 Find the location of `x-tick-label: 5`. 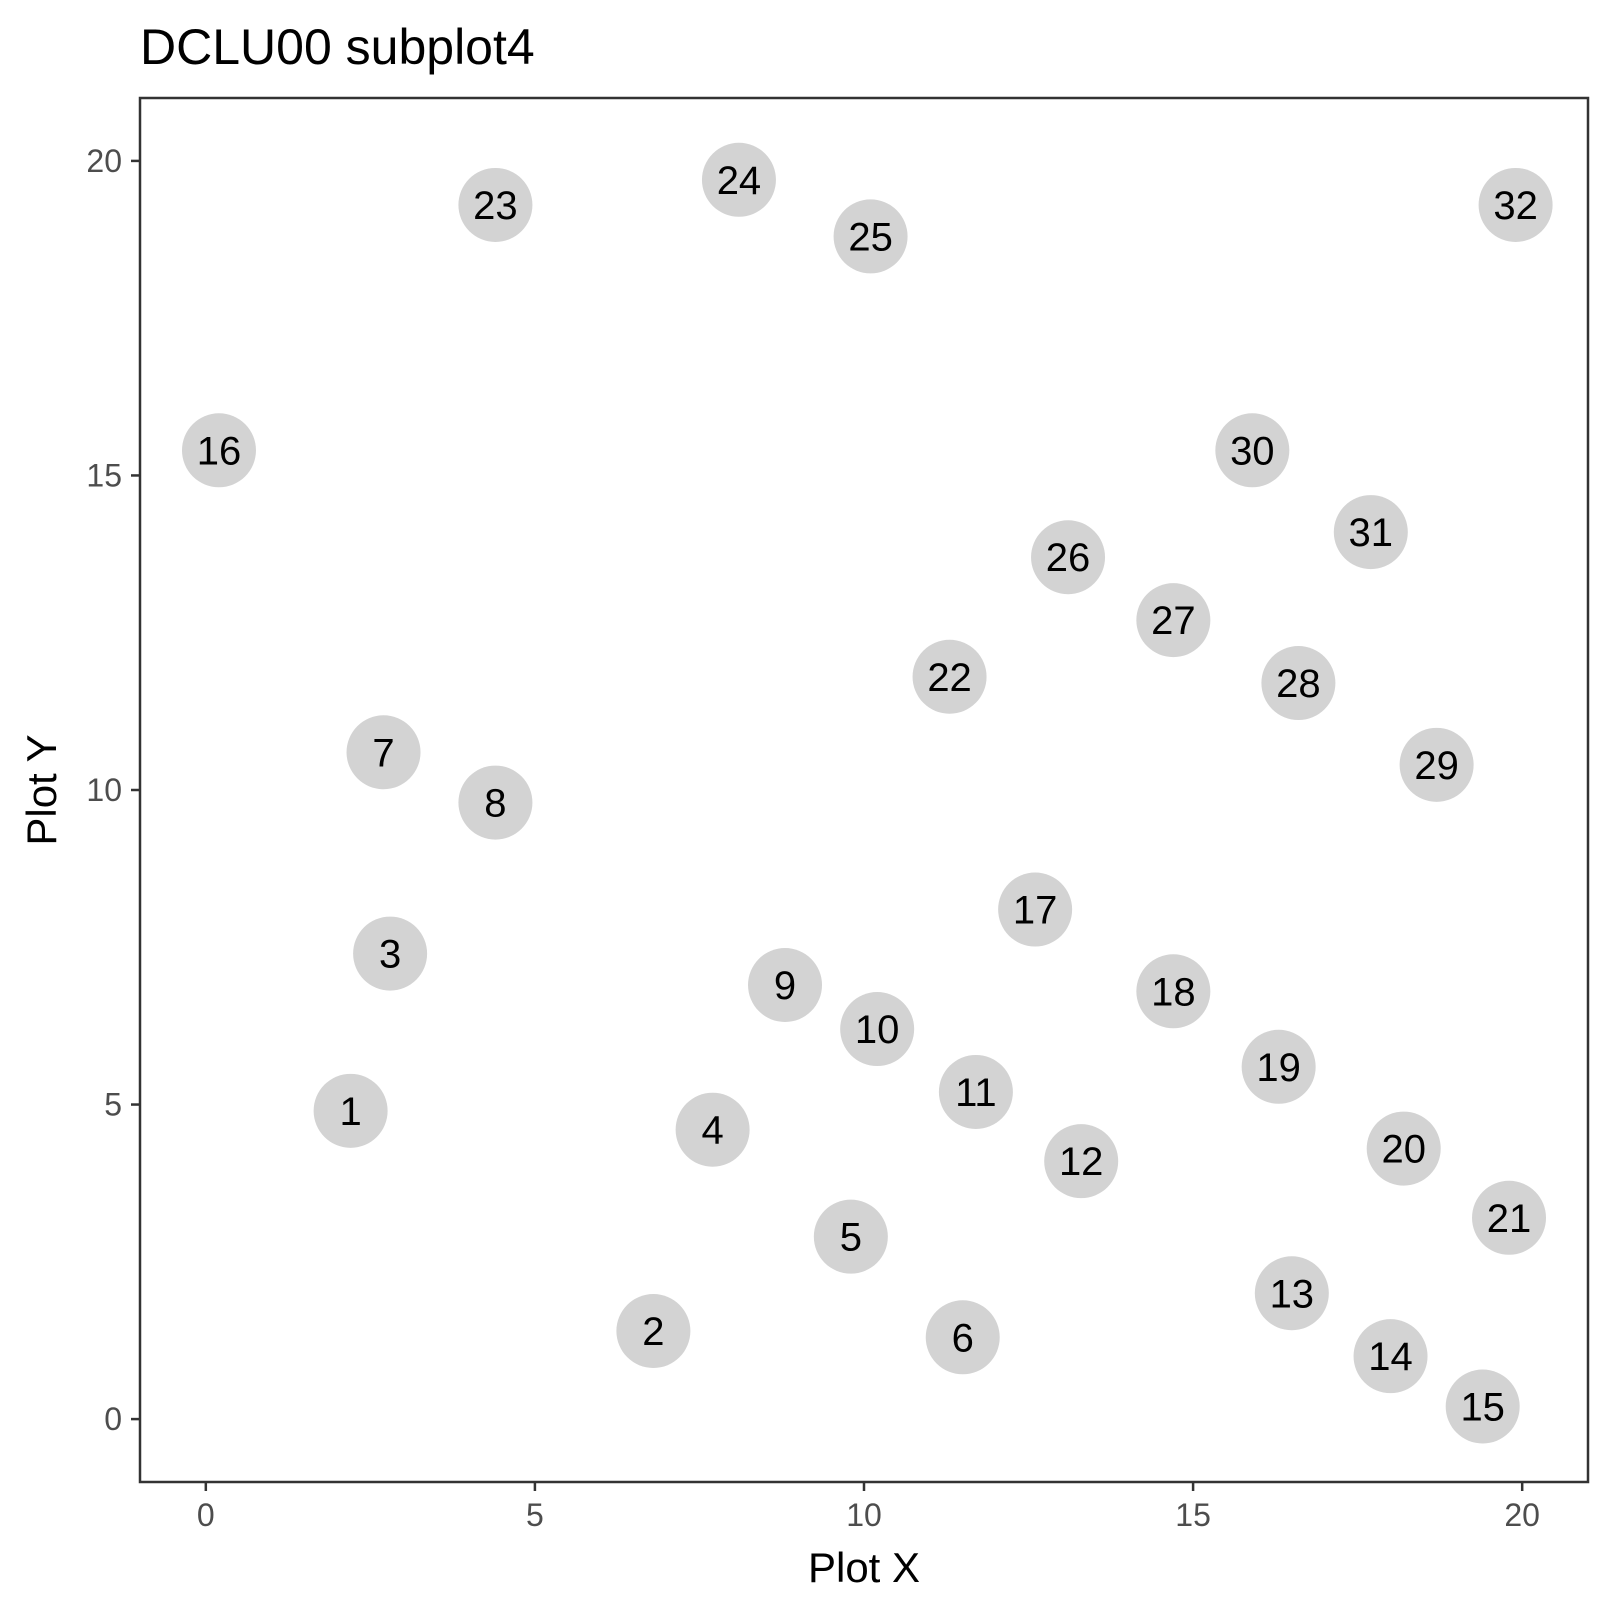

x-tick-label: 5 is located at coordinates (535, 1515).